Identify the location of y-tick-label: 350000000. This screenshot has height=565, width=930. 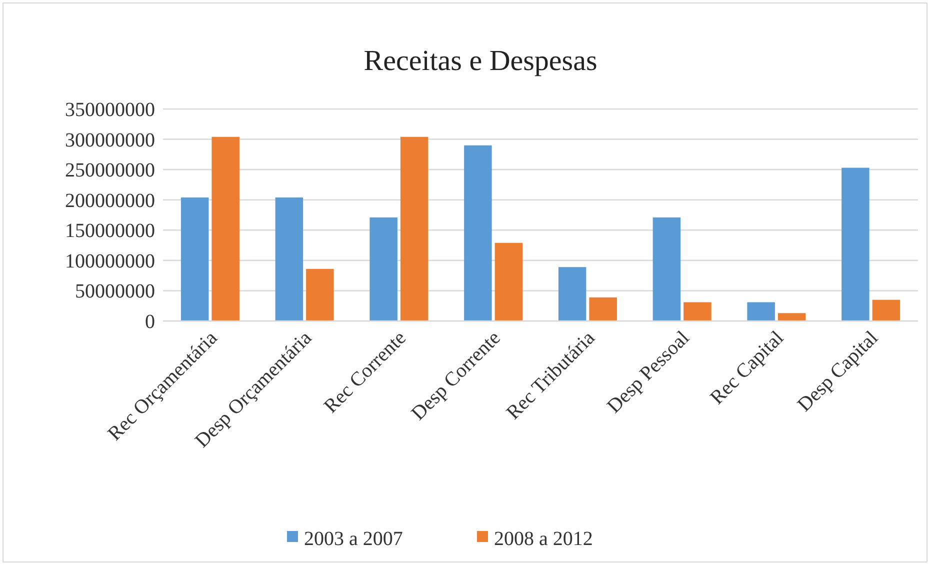
(110, 110).